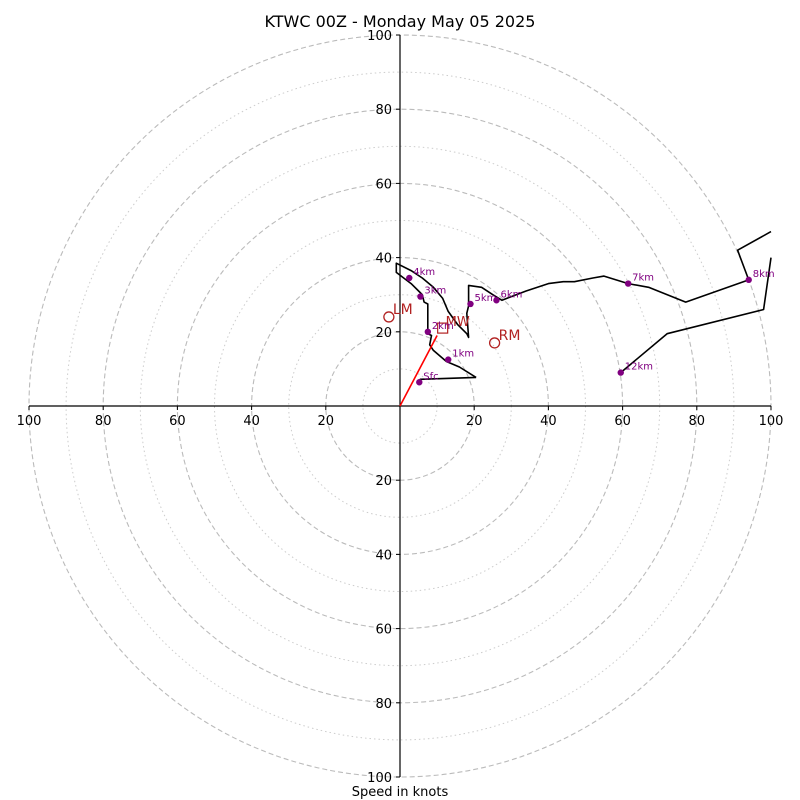  What do you see at coordinates (764, 274) in the screenshot?
I see `height-label-8km: 8km` at bounding box center [764, 274].